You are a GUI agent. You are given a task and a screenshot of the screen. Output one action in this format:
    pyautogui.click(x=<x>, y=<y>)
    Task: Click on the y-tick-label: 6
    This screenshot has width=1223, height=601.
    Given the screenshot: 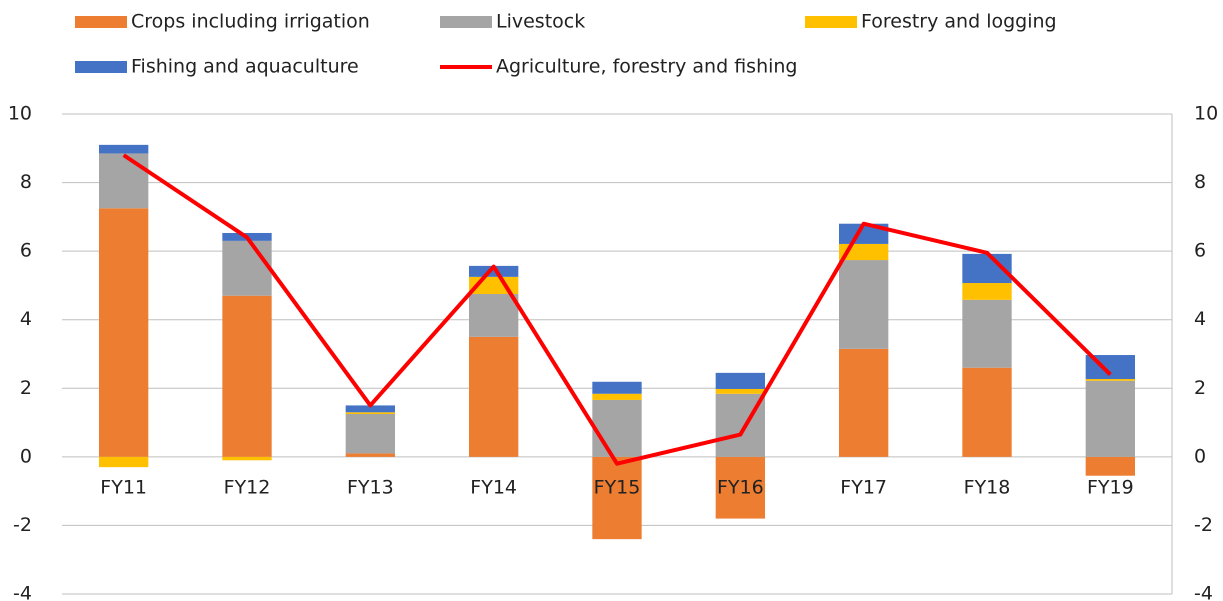 What is the action you would take?
    pyautogui.click(x=26, y=251)
    